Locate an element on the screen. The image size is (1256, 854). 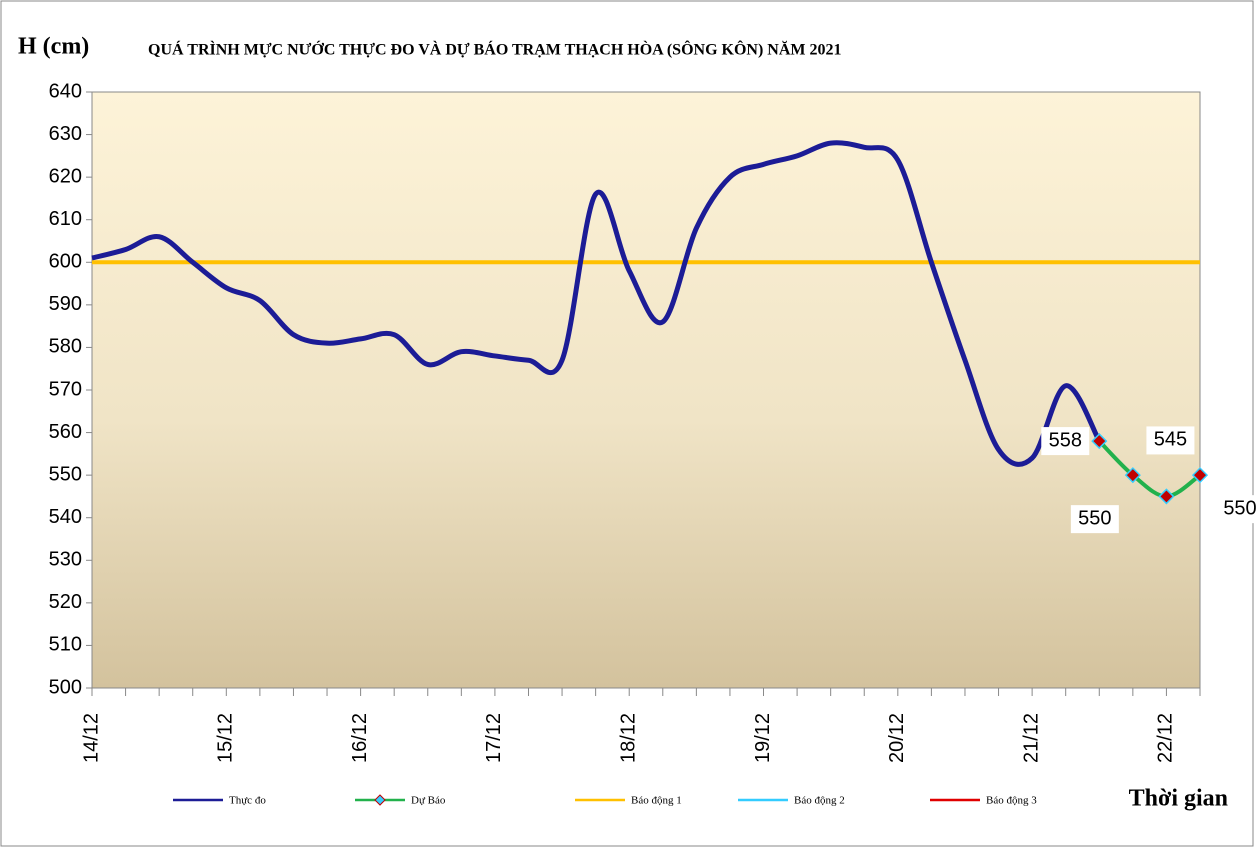
legend-label: Báo động 3 is located at coordinates (1011, 801).